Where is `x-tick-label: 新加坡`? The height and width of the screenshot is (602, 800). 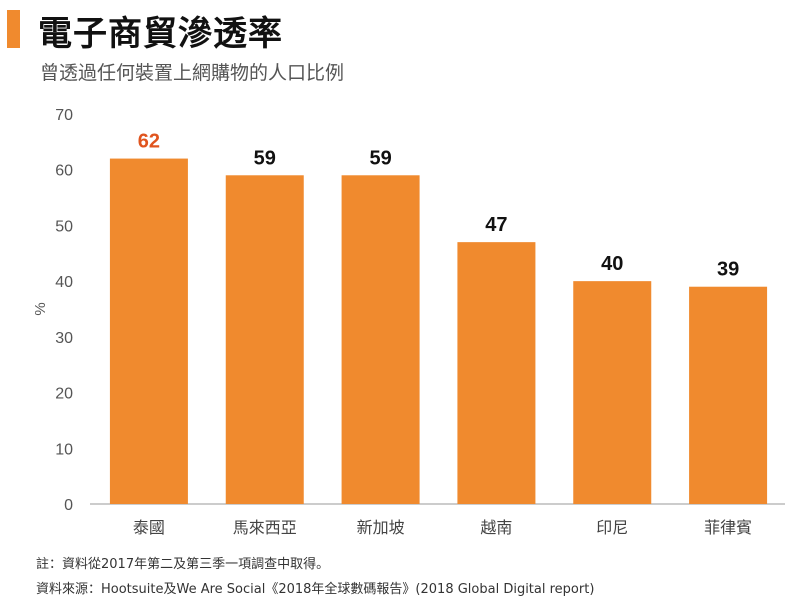 x-tick-label: 新加坡 is located at coordinates (381, 527).